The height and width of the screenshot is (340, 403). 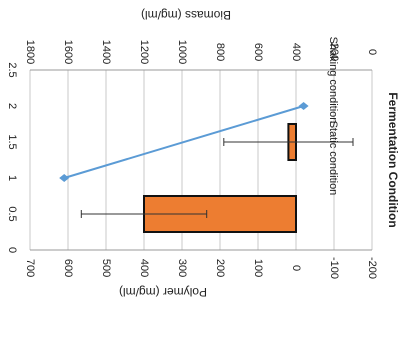 What do you see at coordinates (144, 52) in the screenshot?
I see `biomass-tick-label: 1200` at bounding box center [144, 52].